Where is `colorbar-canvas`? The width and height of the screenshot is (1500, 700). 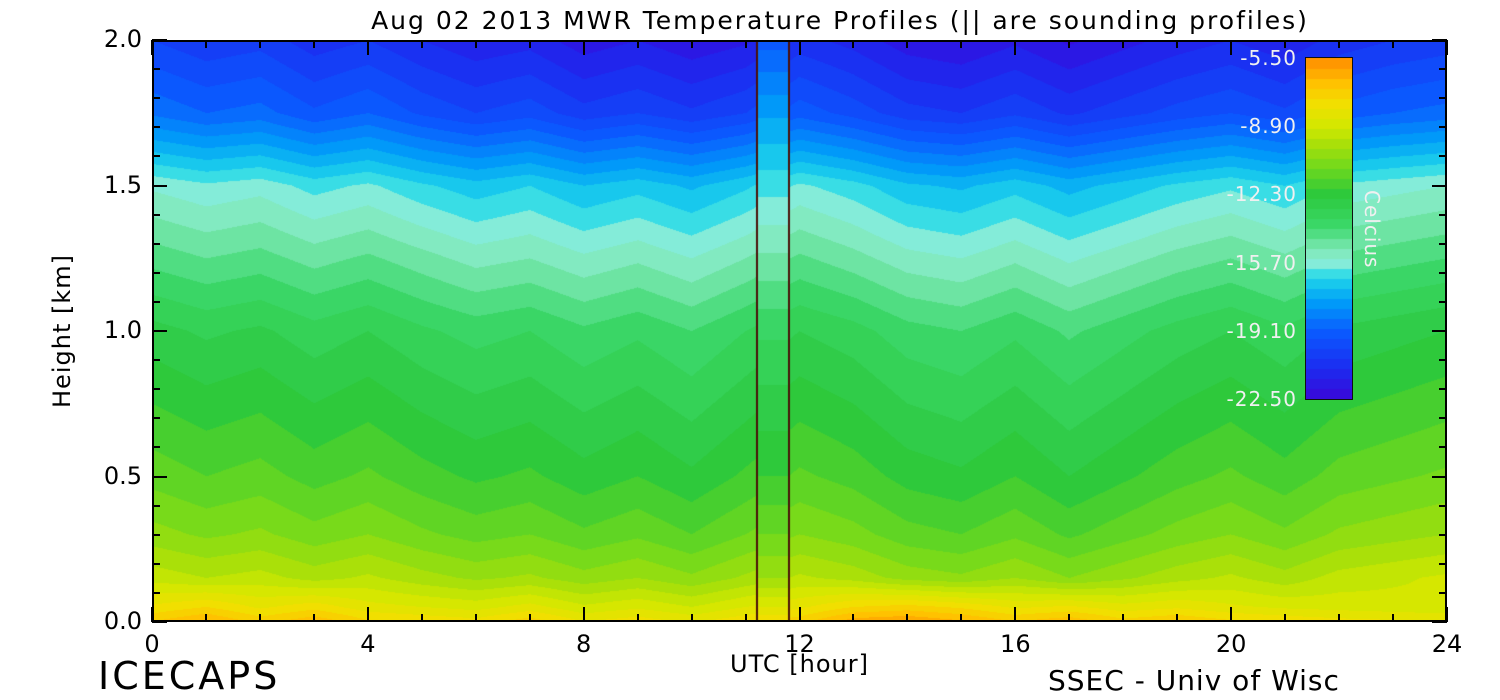
colorbar-canvas is located at coordinates (1329, 228).